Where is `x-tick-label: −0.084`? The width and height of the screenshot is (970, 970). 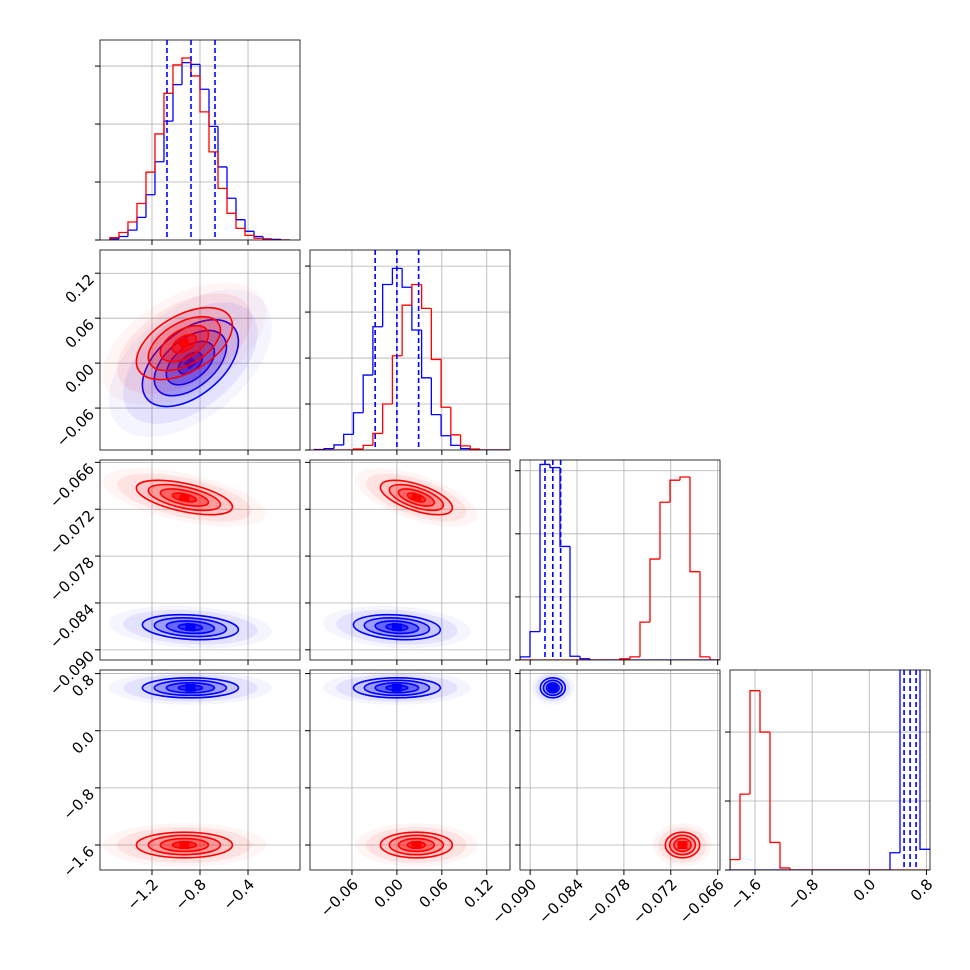 x-tick-label: −0.084 is located at coordinates (561, 901).